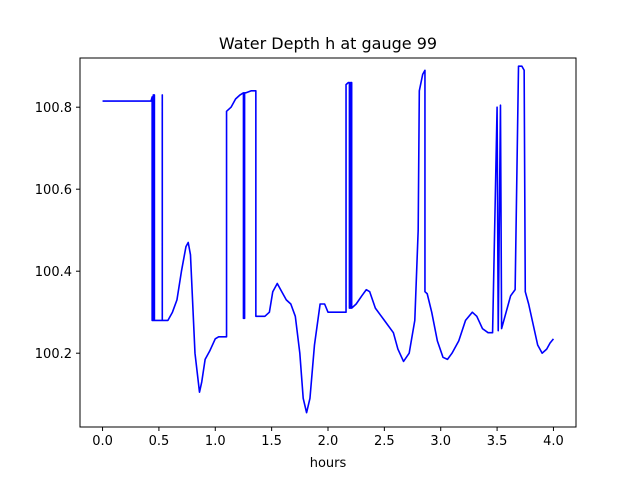  I want to click on x-axis: 0.0 0.5 1.0 1.5 2.0 2.5 3.0 3.5 4.0, so click(328, 438).